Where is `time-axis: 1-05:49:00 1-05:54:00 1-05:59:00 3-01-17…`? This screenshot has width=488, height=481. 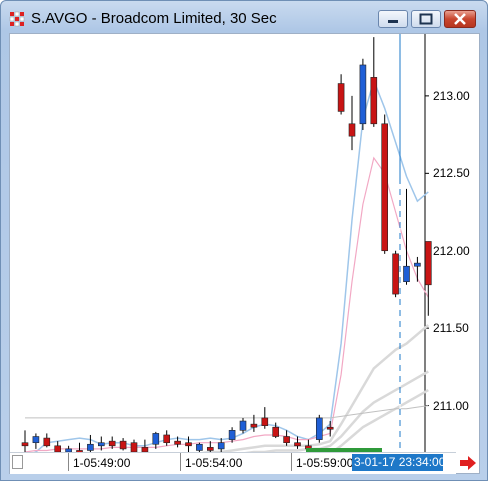
time-axis: 1-05:49:00 1-05:54:00 1-05:59:00 3-01-17… is located at coordinates (233, 463).